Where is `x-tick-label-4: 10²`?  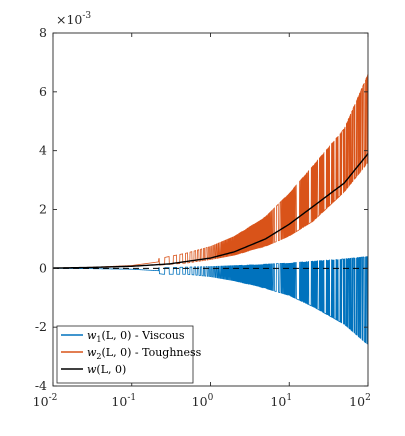
x-tick-label-4: 10² is located at coordinates (360, 401).